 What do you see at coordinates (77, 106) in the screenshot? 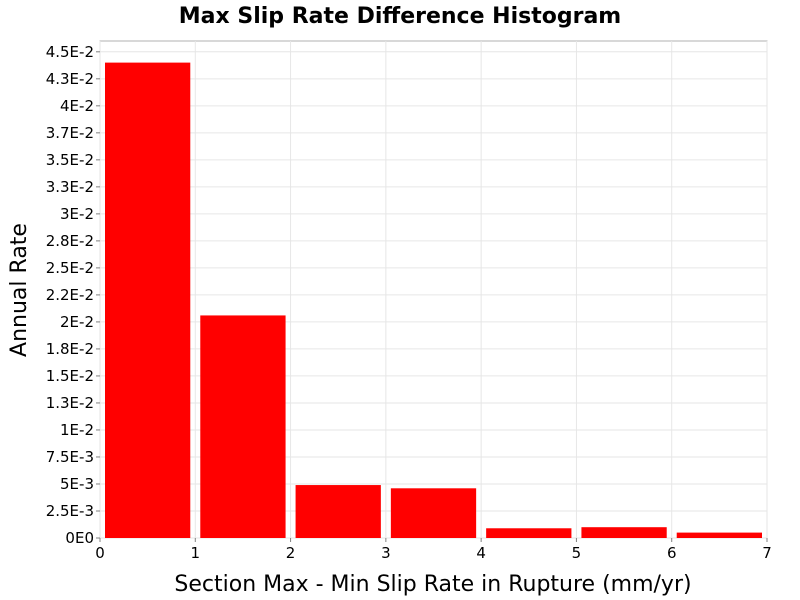
I see `y-tick-label: 4E-2` at bounding box center [77, 106].